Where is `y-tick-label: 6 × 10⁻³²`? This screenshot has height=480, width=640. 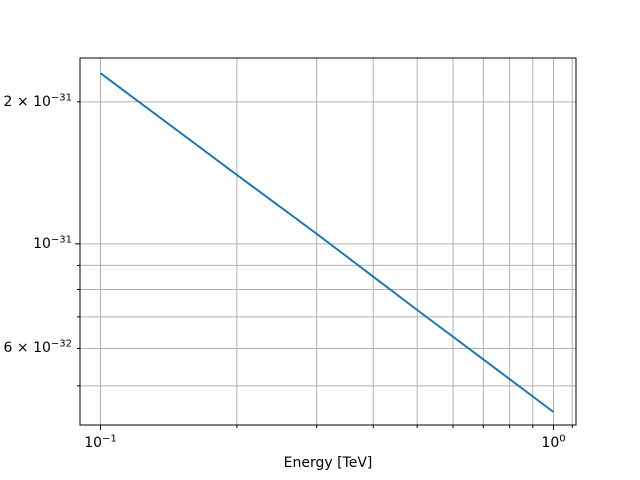 y-tick-label: 6 × 10⁻³² is located at coordinates (37, 347).